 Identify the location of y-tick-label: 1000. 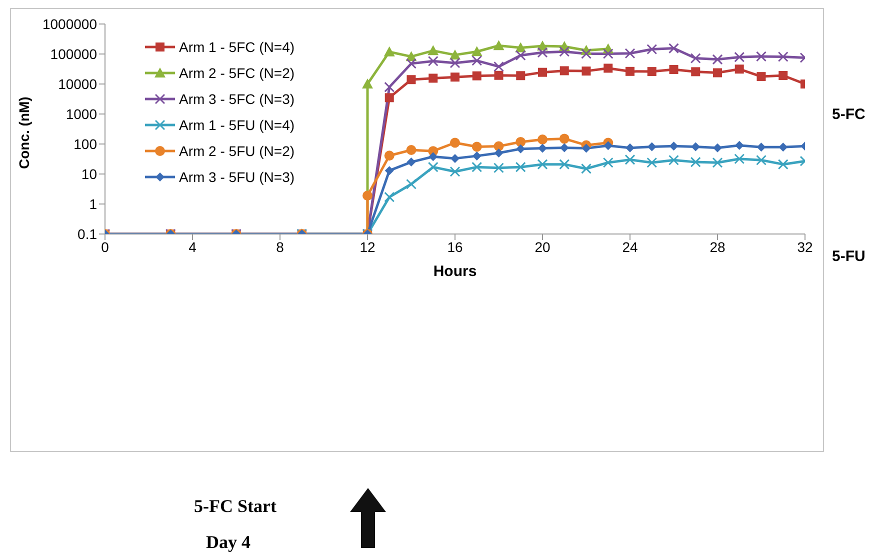
(82, 114).